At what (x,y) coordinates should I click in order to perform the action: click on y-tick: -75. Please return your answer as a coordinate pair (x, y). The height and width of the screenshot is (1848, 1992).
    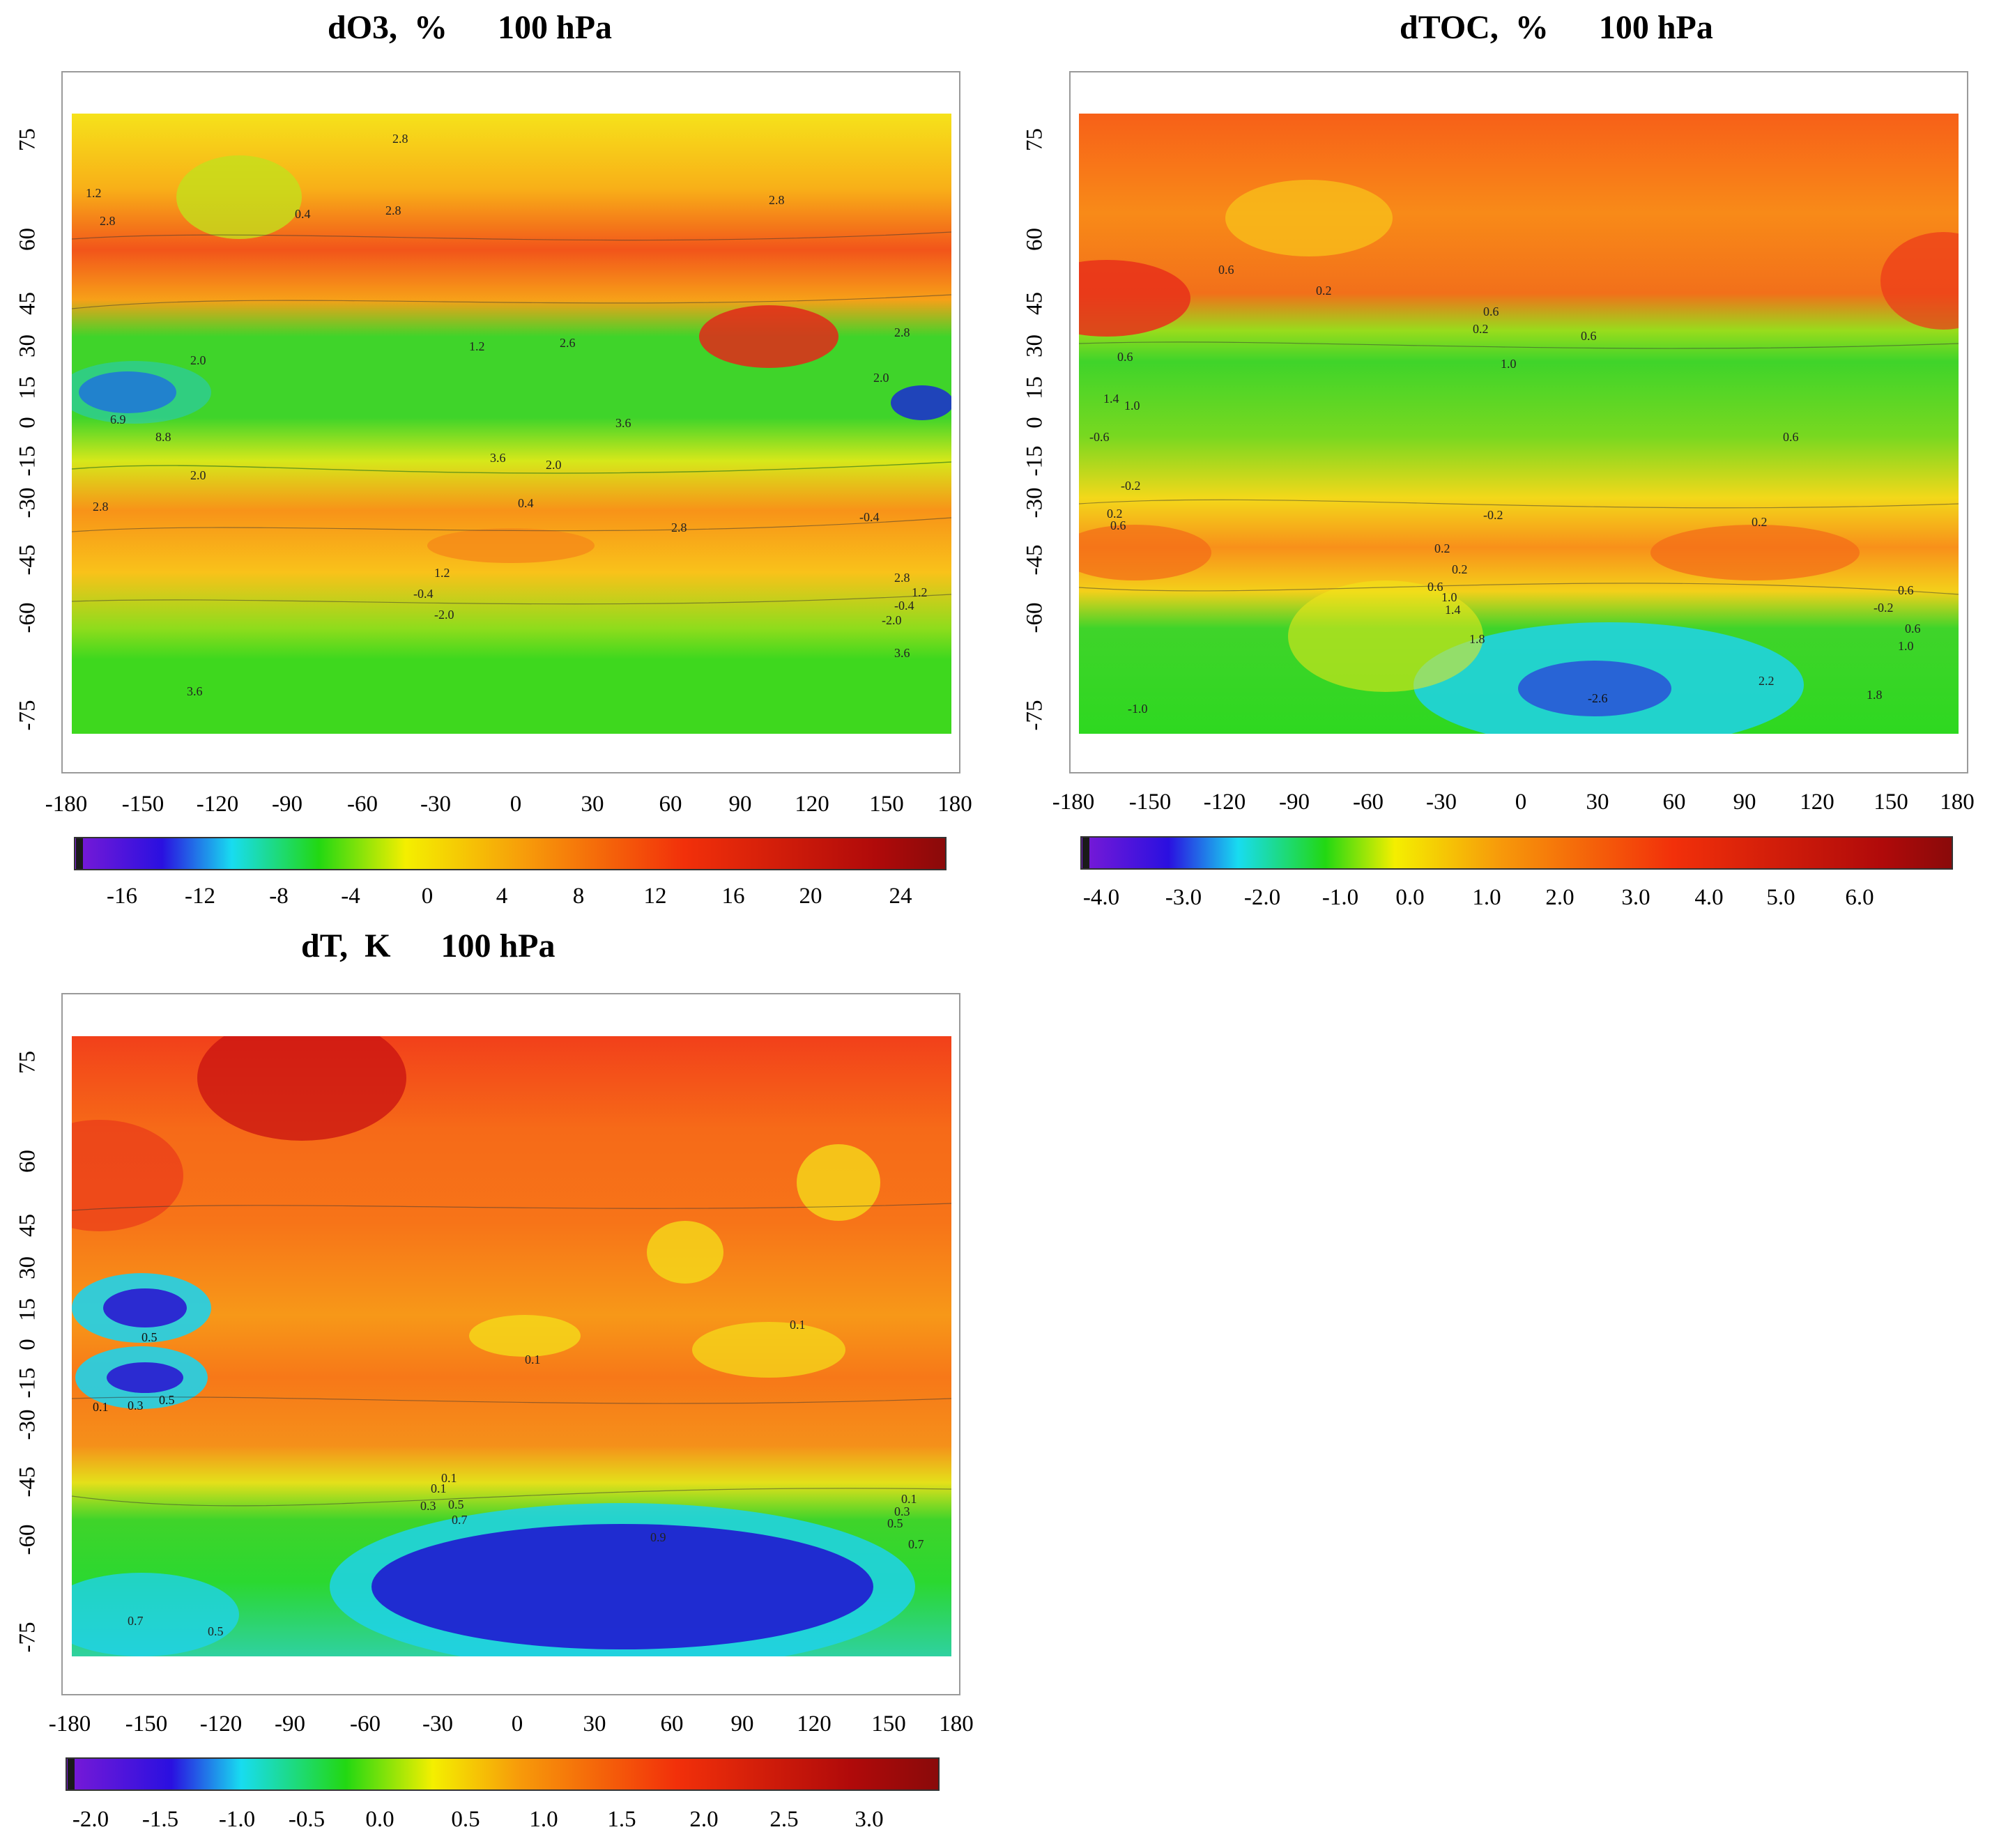
    Looking at the image, I should click on (28, 715).